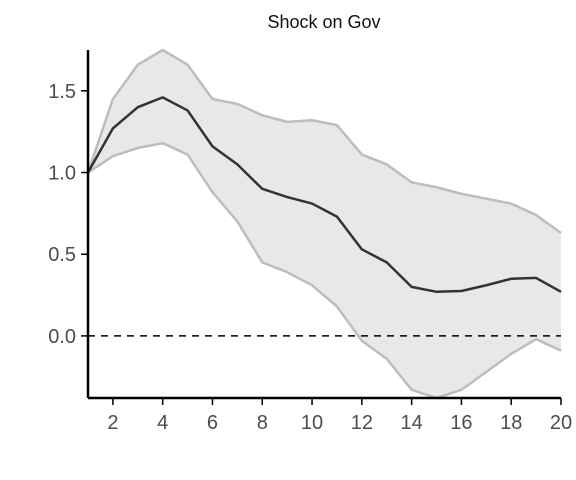 Image resolution: width=576 pixels, height=480 pixels. I want to click on x-tick-label: 6, so click(212, 423).